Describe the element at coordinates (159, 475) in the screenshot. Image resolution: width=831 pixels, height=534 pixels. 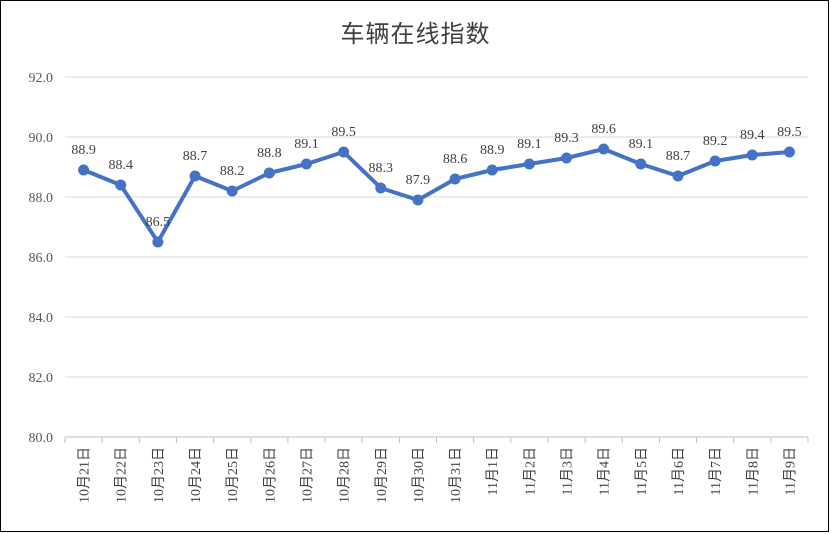
I see `x-tick-label: 10月23日` at that location.